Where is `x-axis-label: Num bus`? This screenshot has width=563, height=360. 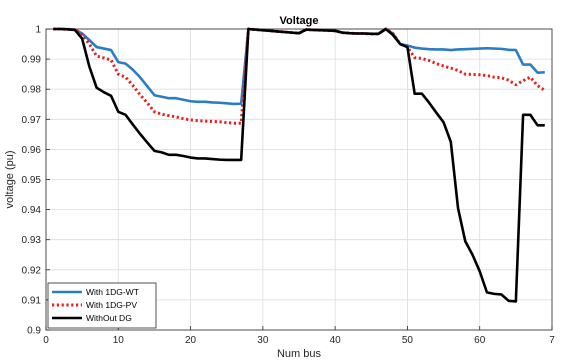
x-axis-label: Num bus is located at coordinates (299, 354).